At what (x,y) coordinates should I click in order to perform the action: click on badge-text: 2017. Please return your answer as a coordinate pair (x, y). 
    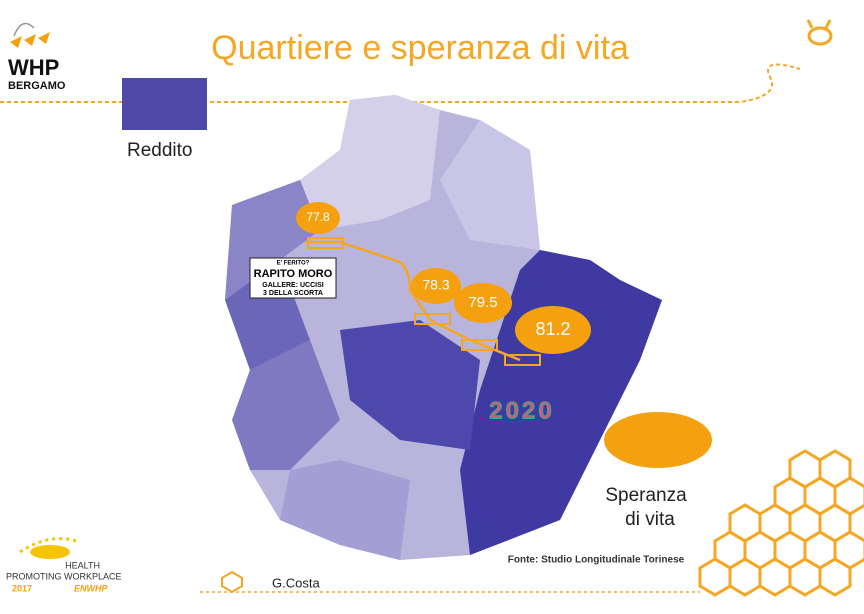
    Looking at the image, I should click on (22, 588).